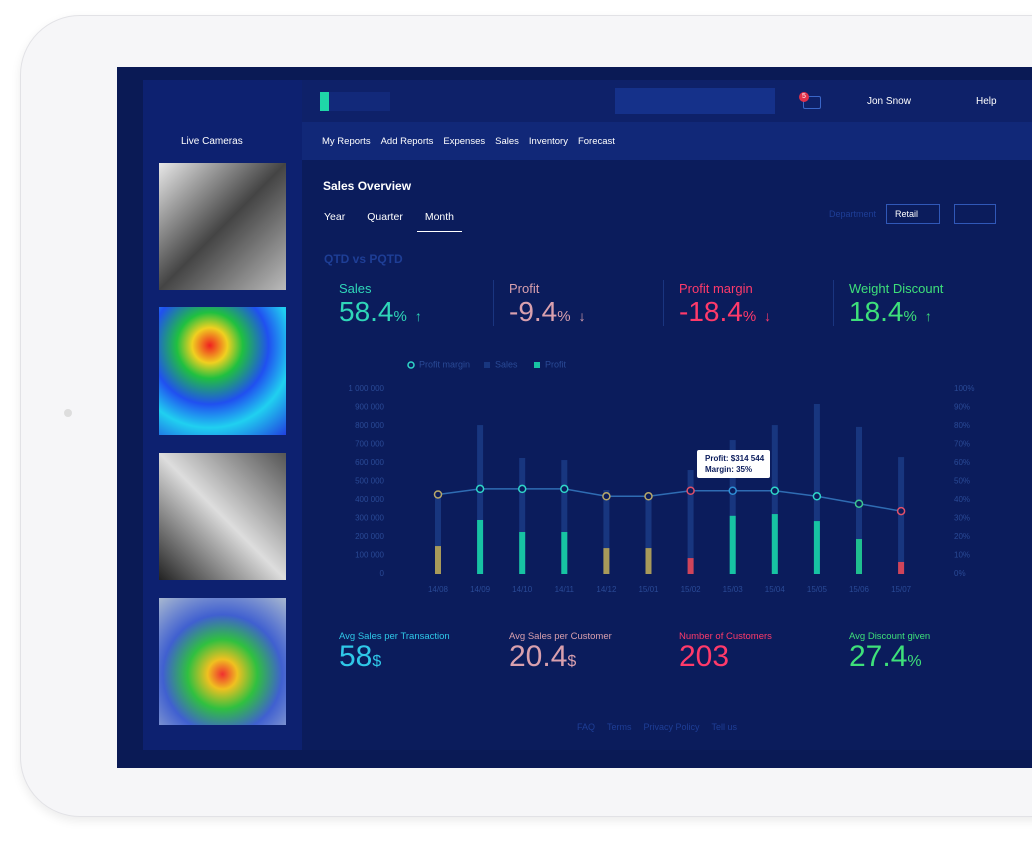 The image size is (1032, 849). What do you see at coordinates (691, 589) in the screenshot?
I see `x-tick-label: 15/02` at bounding box center [691, 589].